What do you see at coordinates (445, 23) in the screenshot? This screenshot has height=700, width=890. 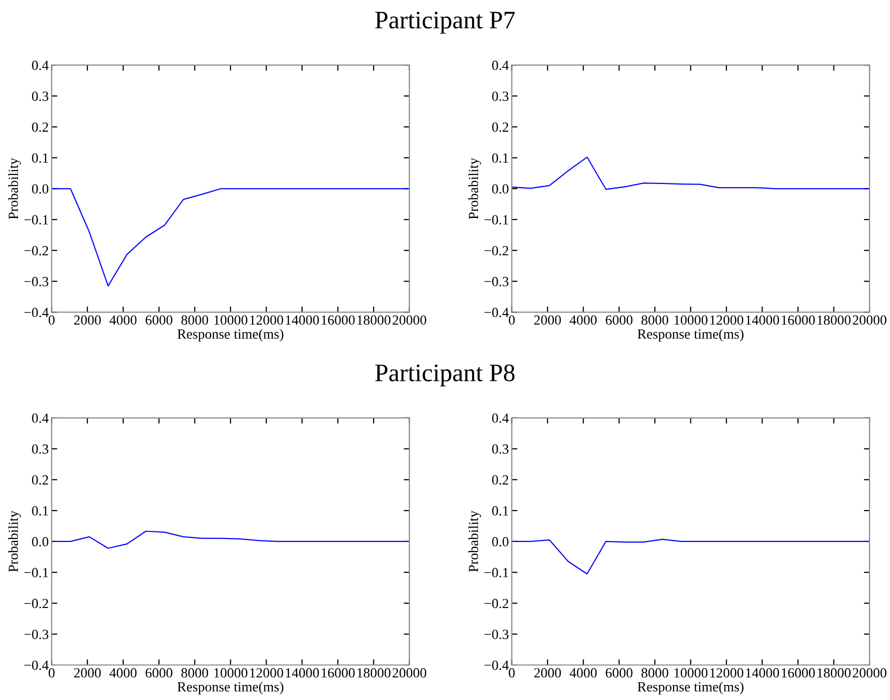 I see `chart-title: Participant P7` at bounding box center [445, 23].